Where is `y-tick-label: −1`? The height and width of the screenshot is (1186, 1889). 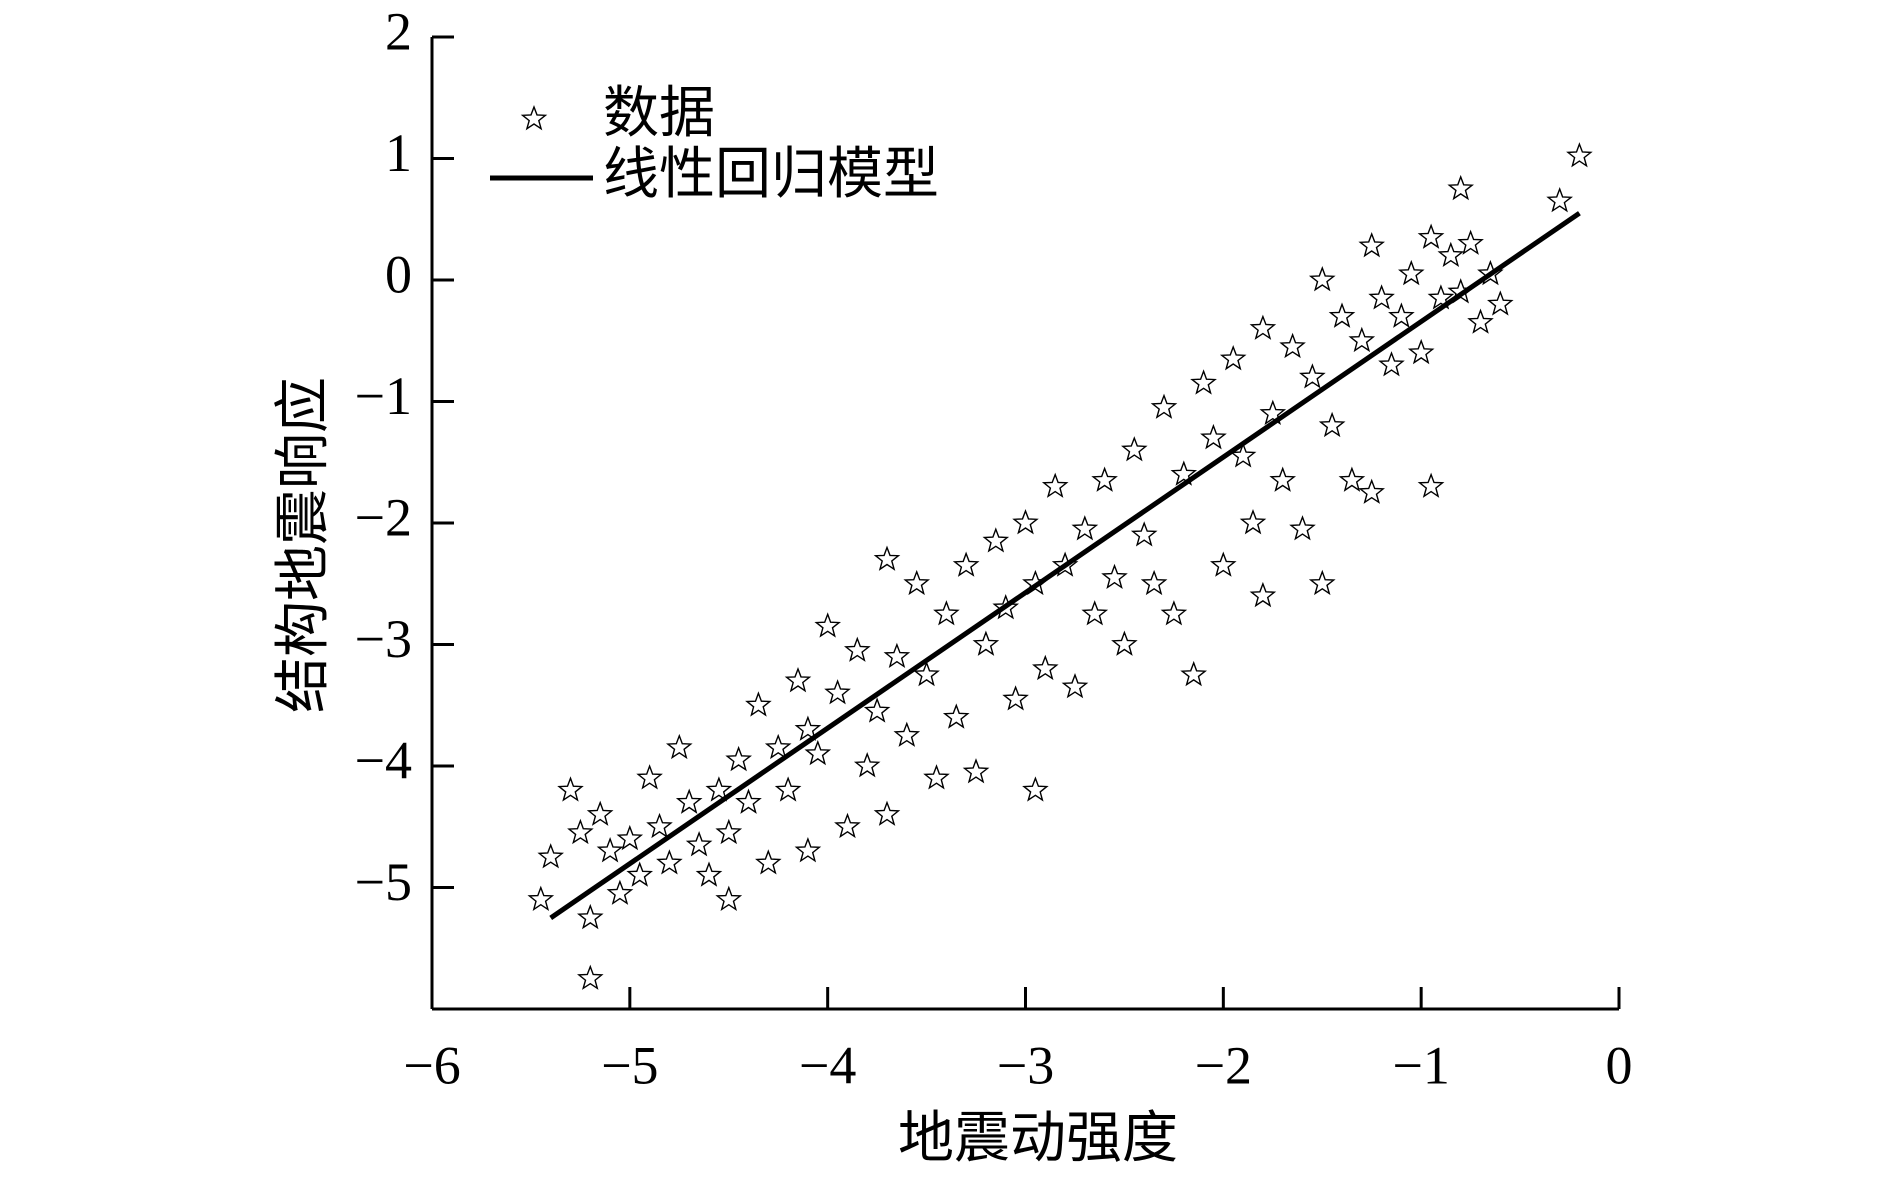 y-tick-label: −1 is located at coordinates (383, 396).